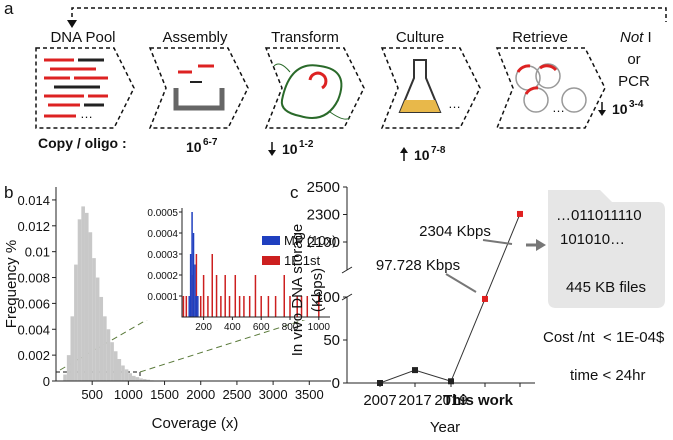 The image size is (673, 440). I want to click on annotation: 445 KB files, so click(606, 287).